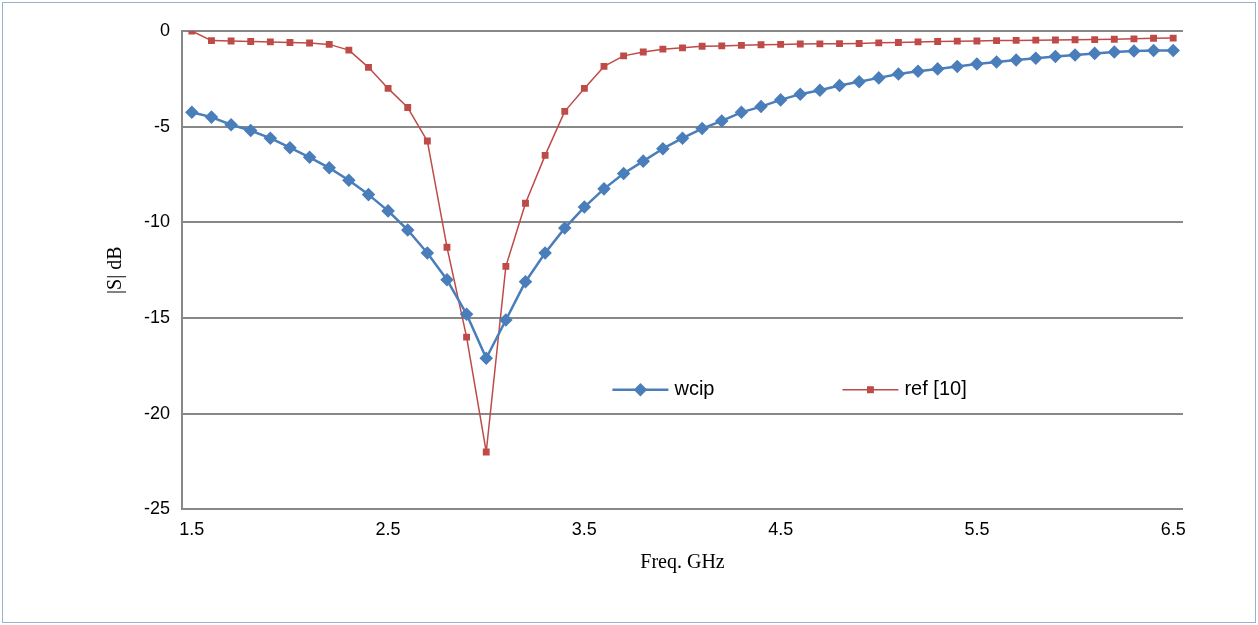 The width and height of the screenshot is (1258, 625). Describe the element at coordinates (157, 412) in the screenshot. I see `y-tick-label: -20` at that location.